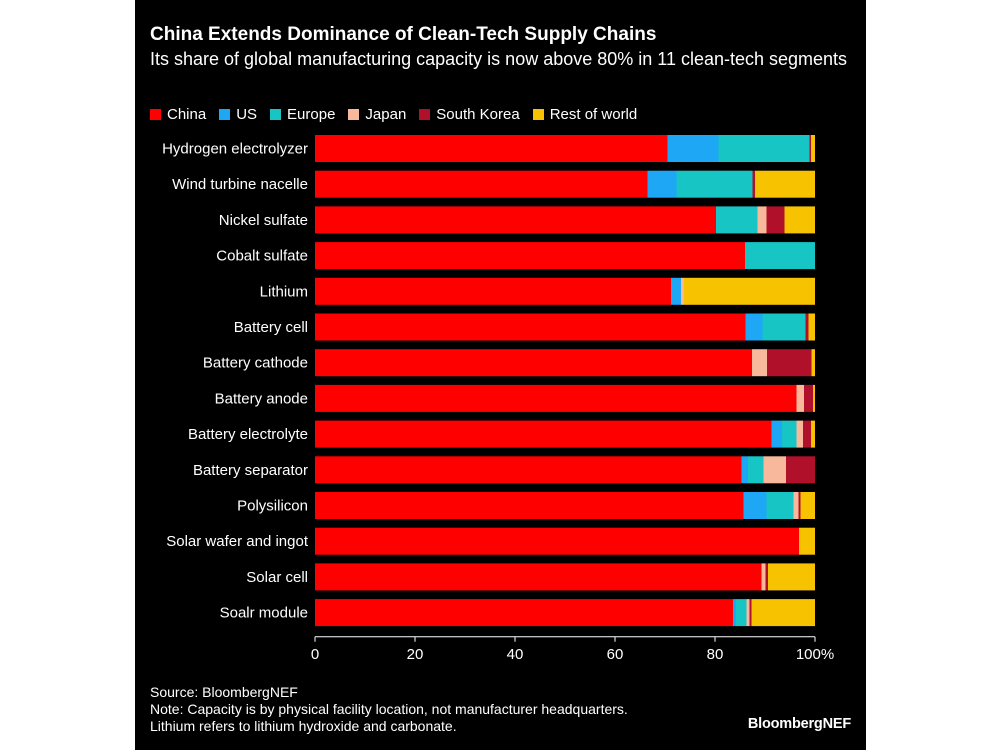 The image size is (1000, 750). I want to click on bar-battery-cathode-south-korea, so click(789, 363).